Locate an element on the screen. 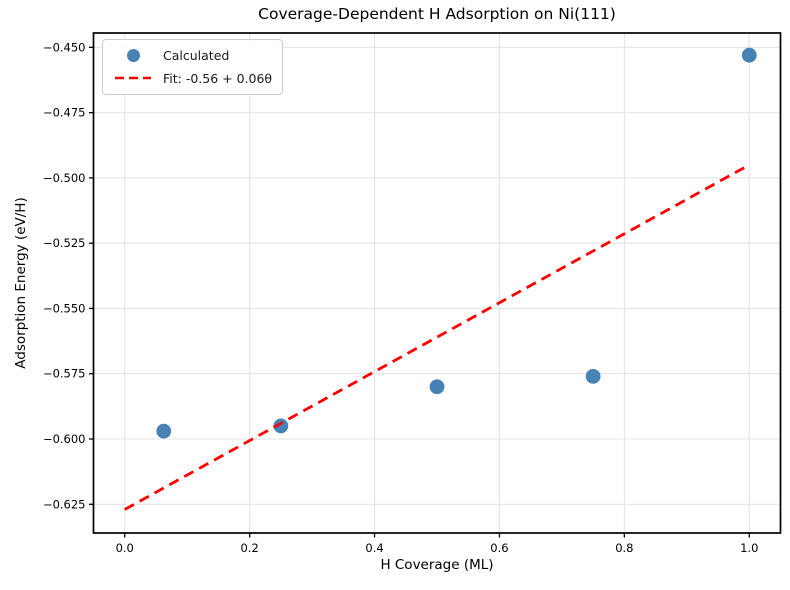  y-tick-label: −0.525 is located at coordinates (64, 243).